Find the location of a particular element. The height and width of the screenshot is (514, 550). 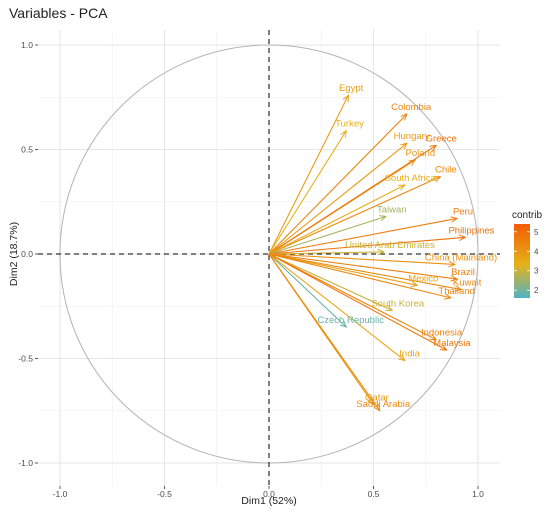

variable-label: Philippines is located at coordinates (471, 230).